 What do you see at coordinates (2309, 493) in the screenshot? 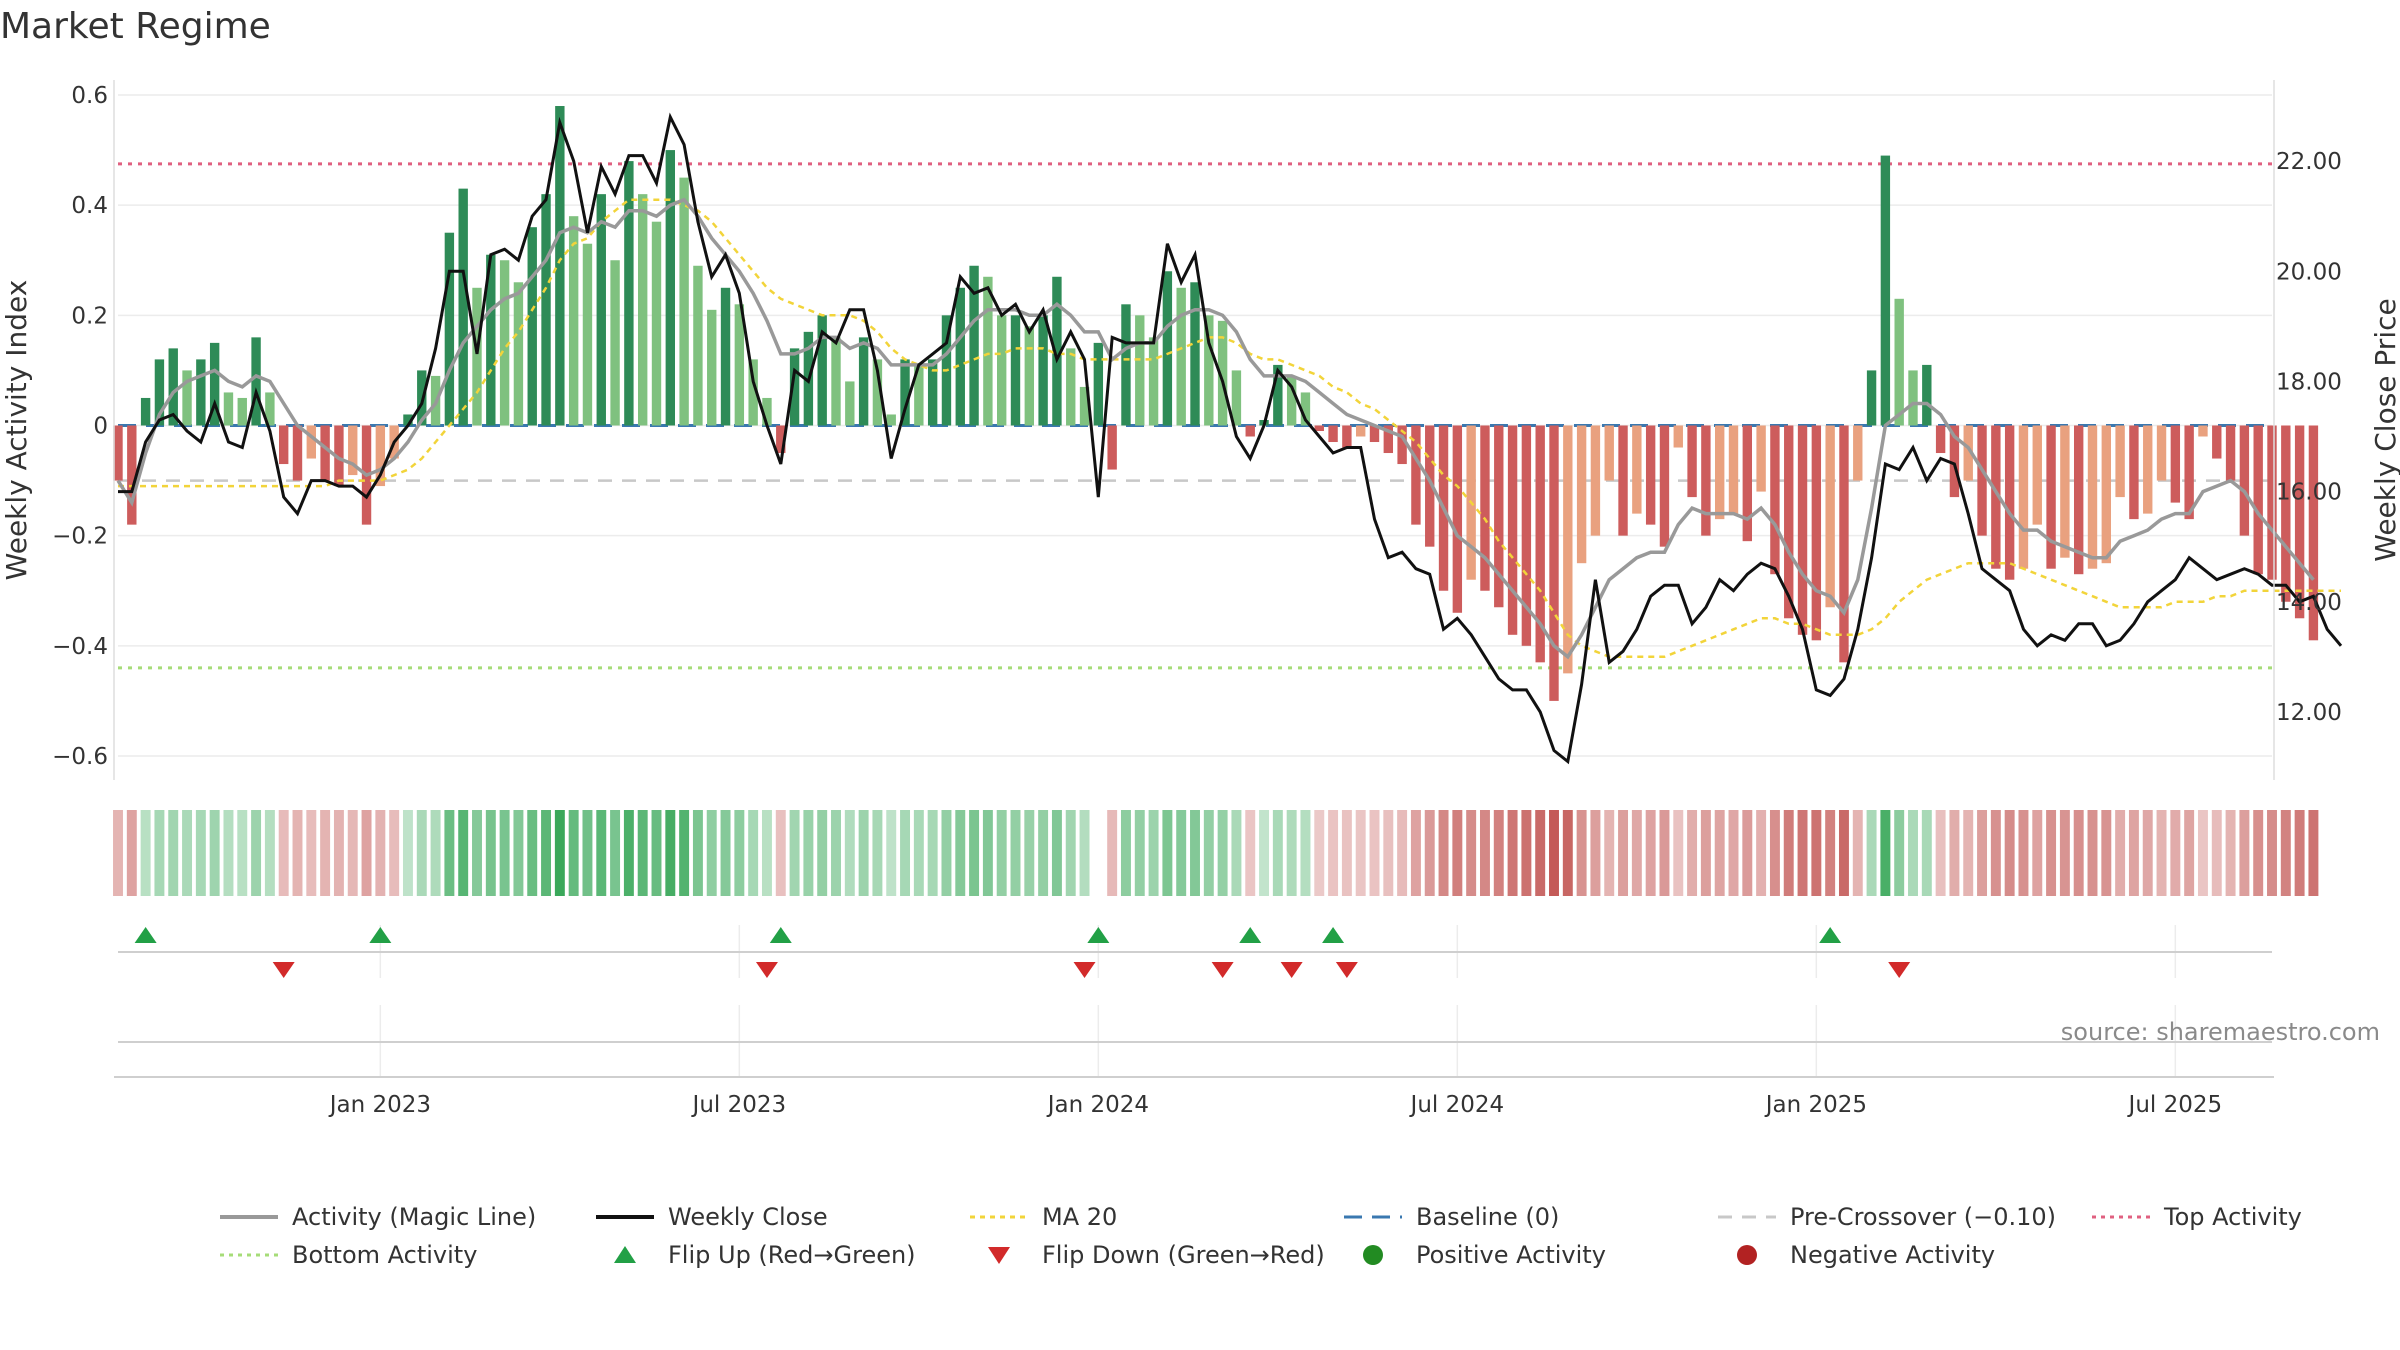
I see `y-right-tick-label: 16.00` at bounding box center [2309, 493].